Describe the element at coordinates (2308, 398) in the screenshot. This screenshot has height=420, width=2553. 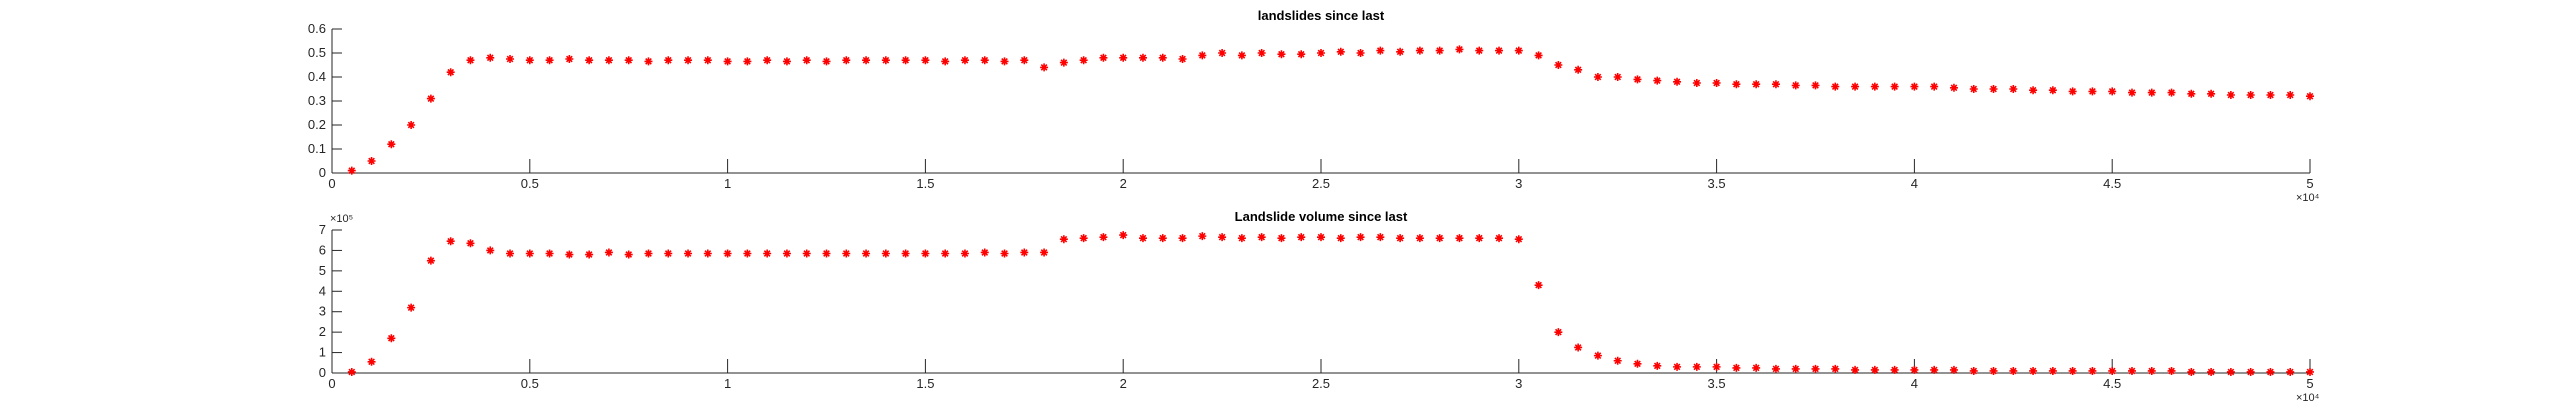
I see `x-multiplier: ×10⁴` at that location.